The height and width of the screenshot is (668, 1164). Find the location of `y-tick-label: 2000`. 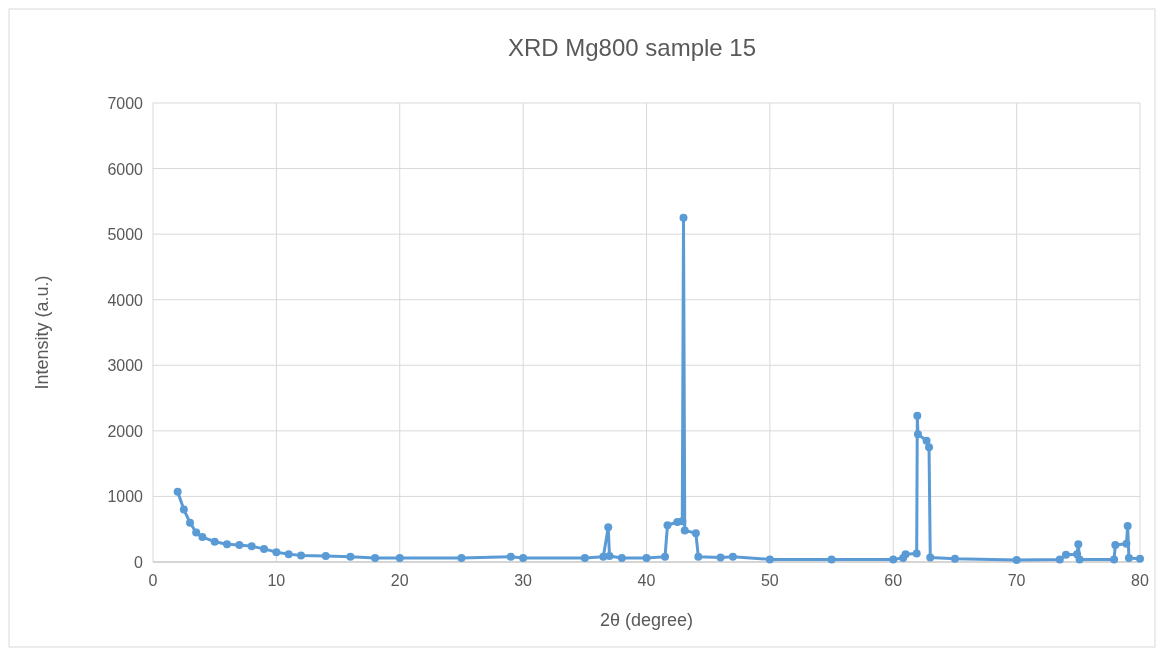

y-tick-label: 2000 is located at coordinates (125, 431).